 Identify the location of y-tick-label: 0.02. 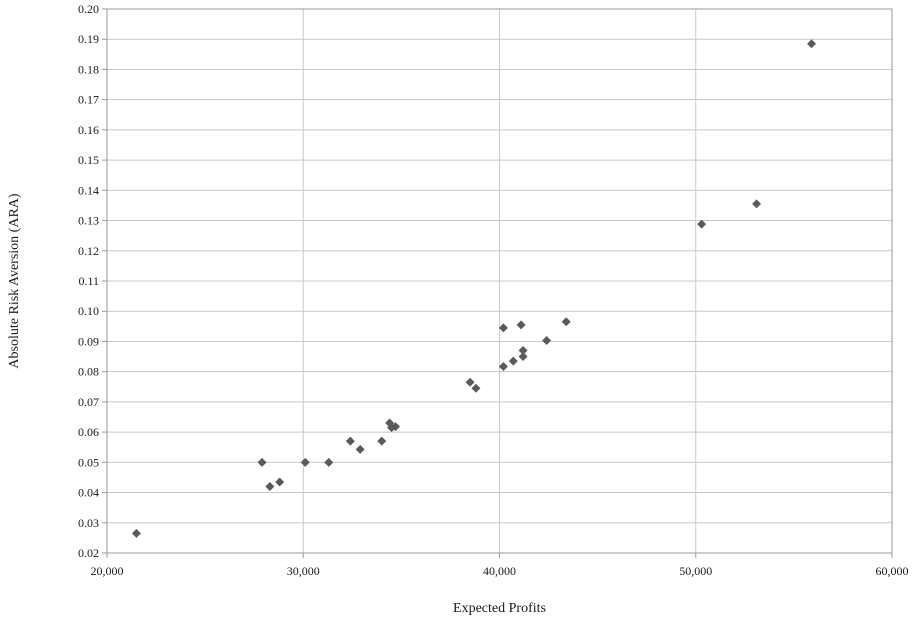
(88, 553).